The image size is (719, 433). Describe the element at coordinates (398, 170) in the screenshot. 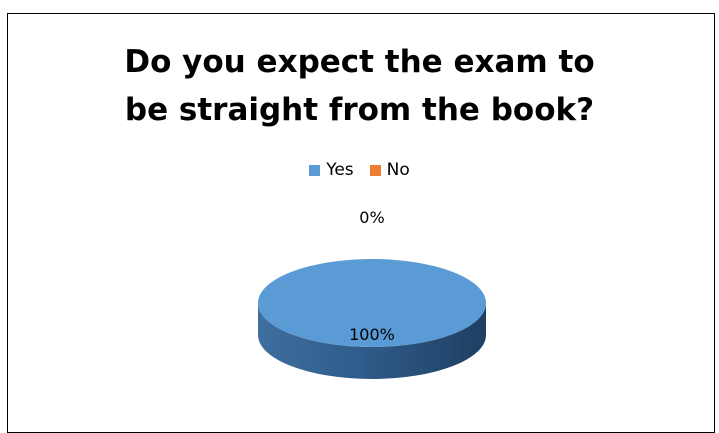

I see `legend-label-no: No` at that location.